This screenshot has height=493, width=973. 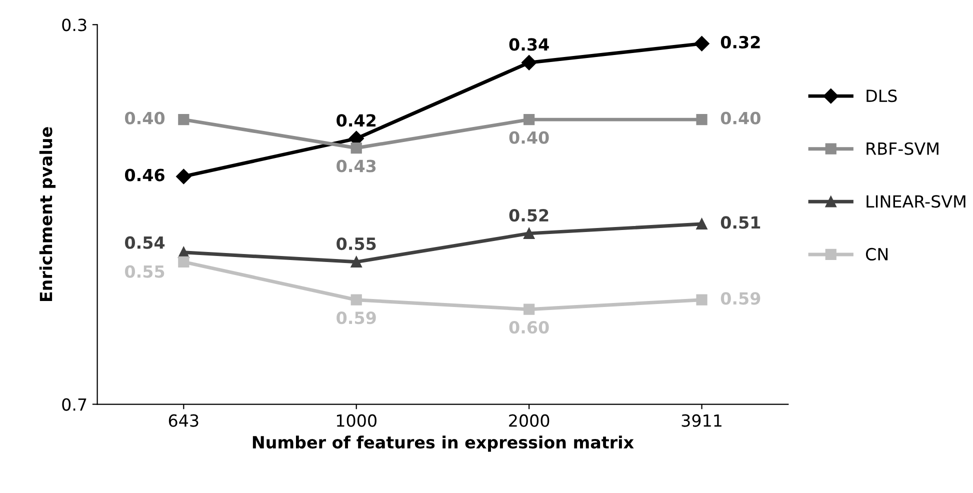 I want to click on data-label: 0.42, so click(x=356, y=120).